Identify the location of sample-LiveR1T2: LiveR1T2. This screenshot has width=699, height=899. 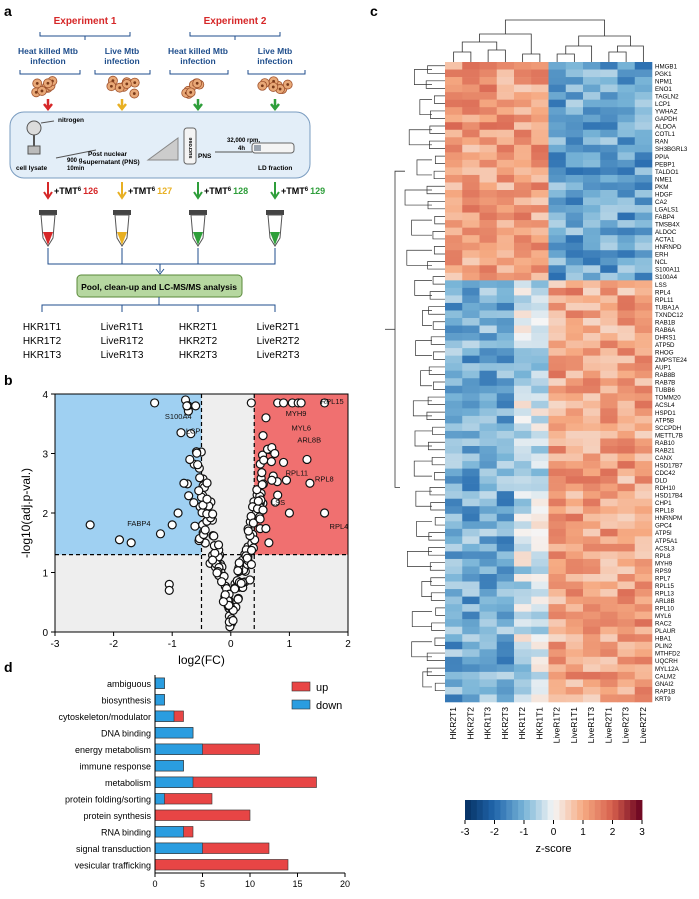
(122, 341).